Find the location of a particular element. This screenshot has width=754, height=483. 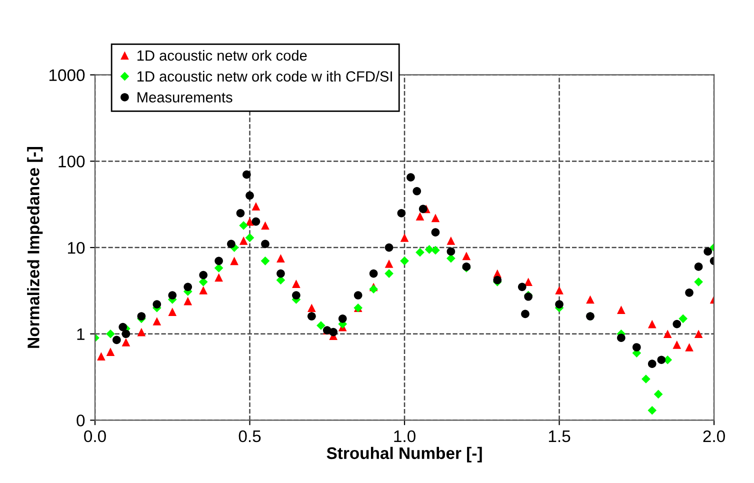

y-tick-label: 0 is located at coordinates (80, 420).